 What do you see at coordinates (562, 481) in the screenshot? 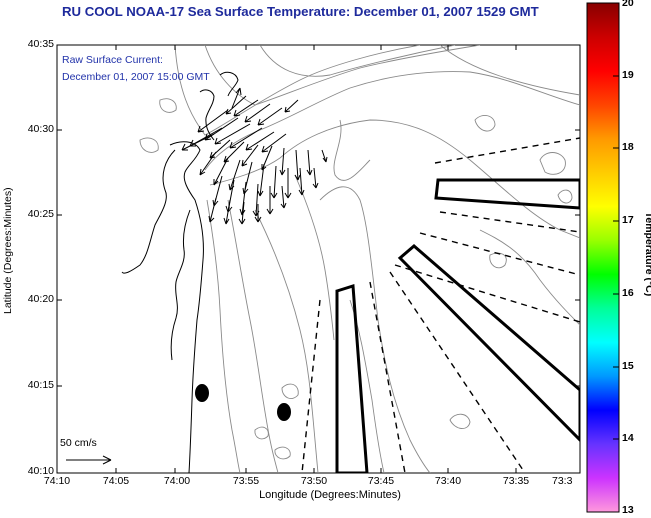
I see `x-tick-label: 73:3` at bounding box center [562, 481].